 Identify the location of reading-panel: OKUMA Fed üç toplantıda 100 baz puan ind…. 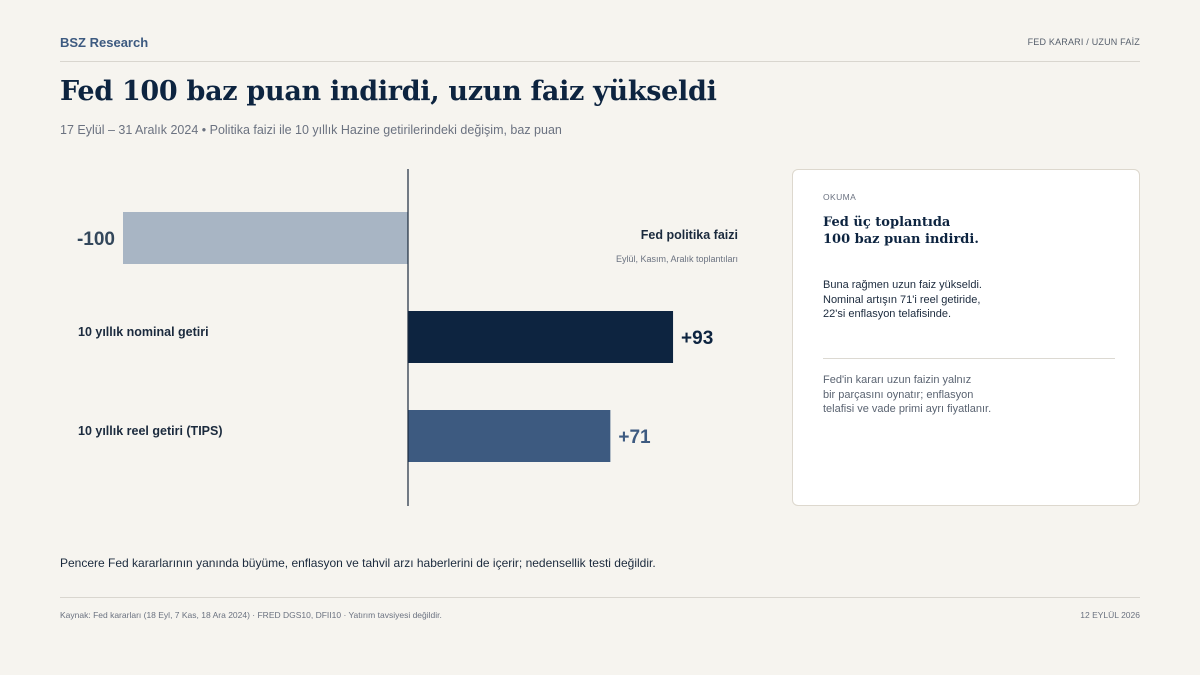
(966, 337).